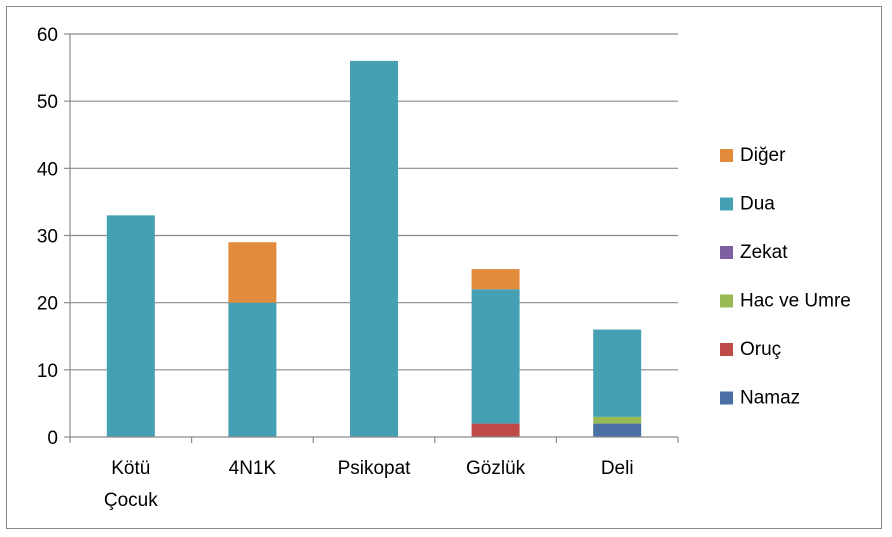 The image size is (892, 537). Describe the element at coordinates (47, 35) in the screenshot. I see `y-tick-label: 60` at that location.